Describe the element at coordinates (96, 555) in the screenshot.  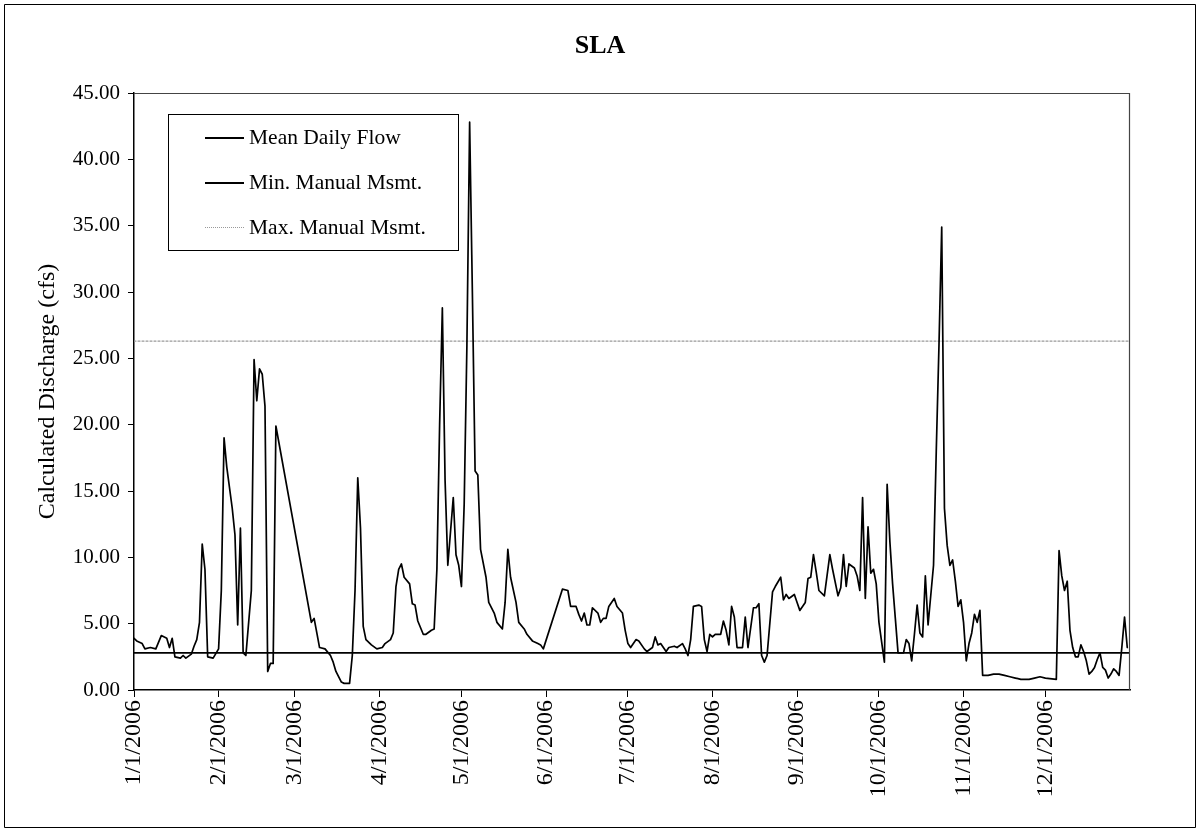
I see `y-tick-label: 10.00` at that location.